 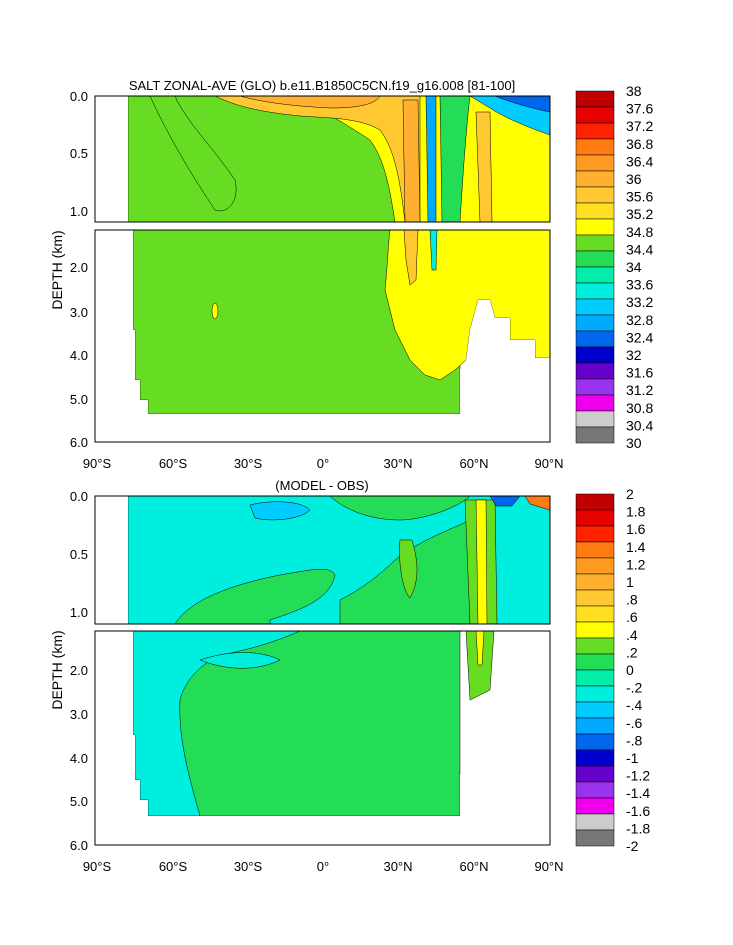 What do you see at coordinates (317, 159) in the screenshot?
I see `salt-orange-subtropics` at bounding box center [317, 159].